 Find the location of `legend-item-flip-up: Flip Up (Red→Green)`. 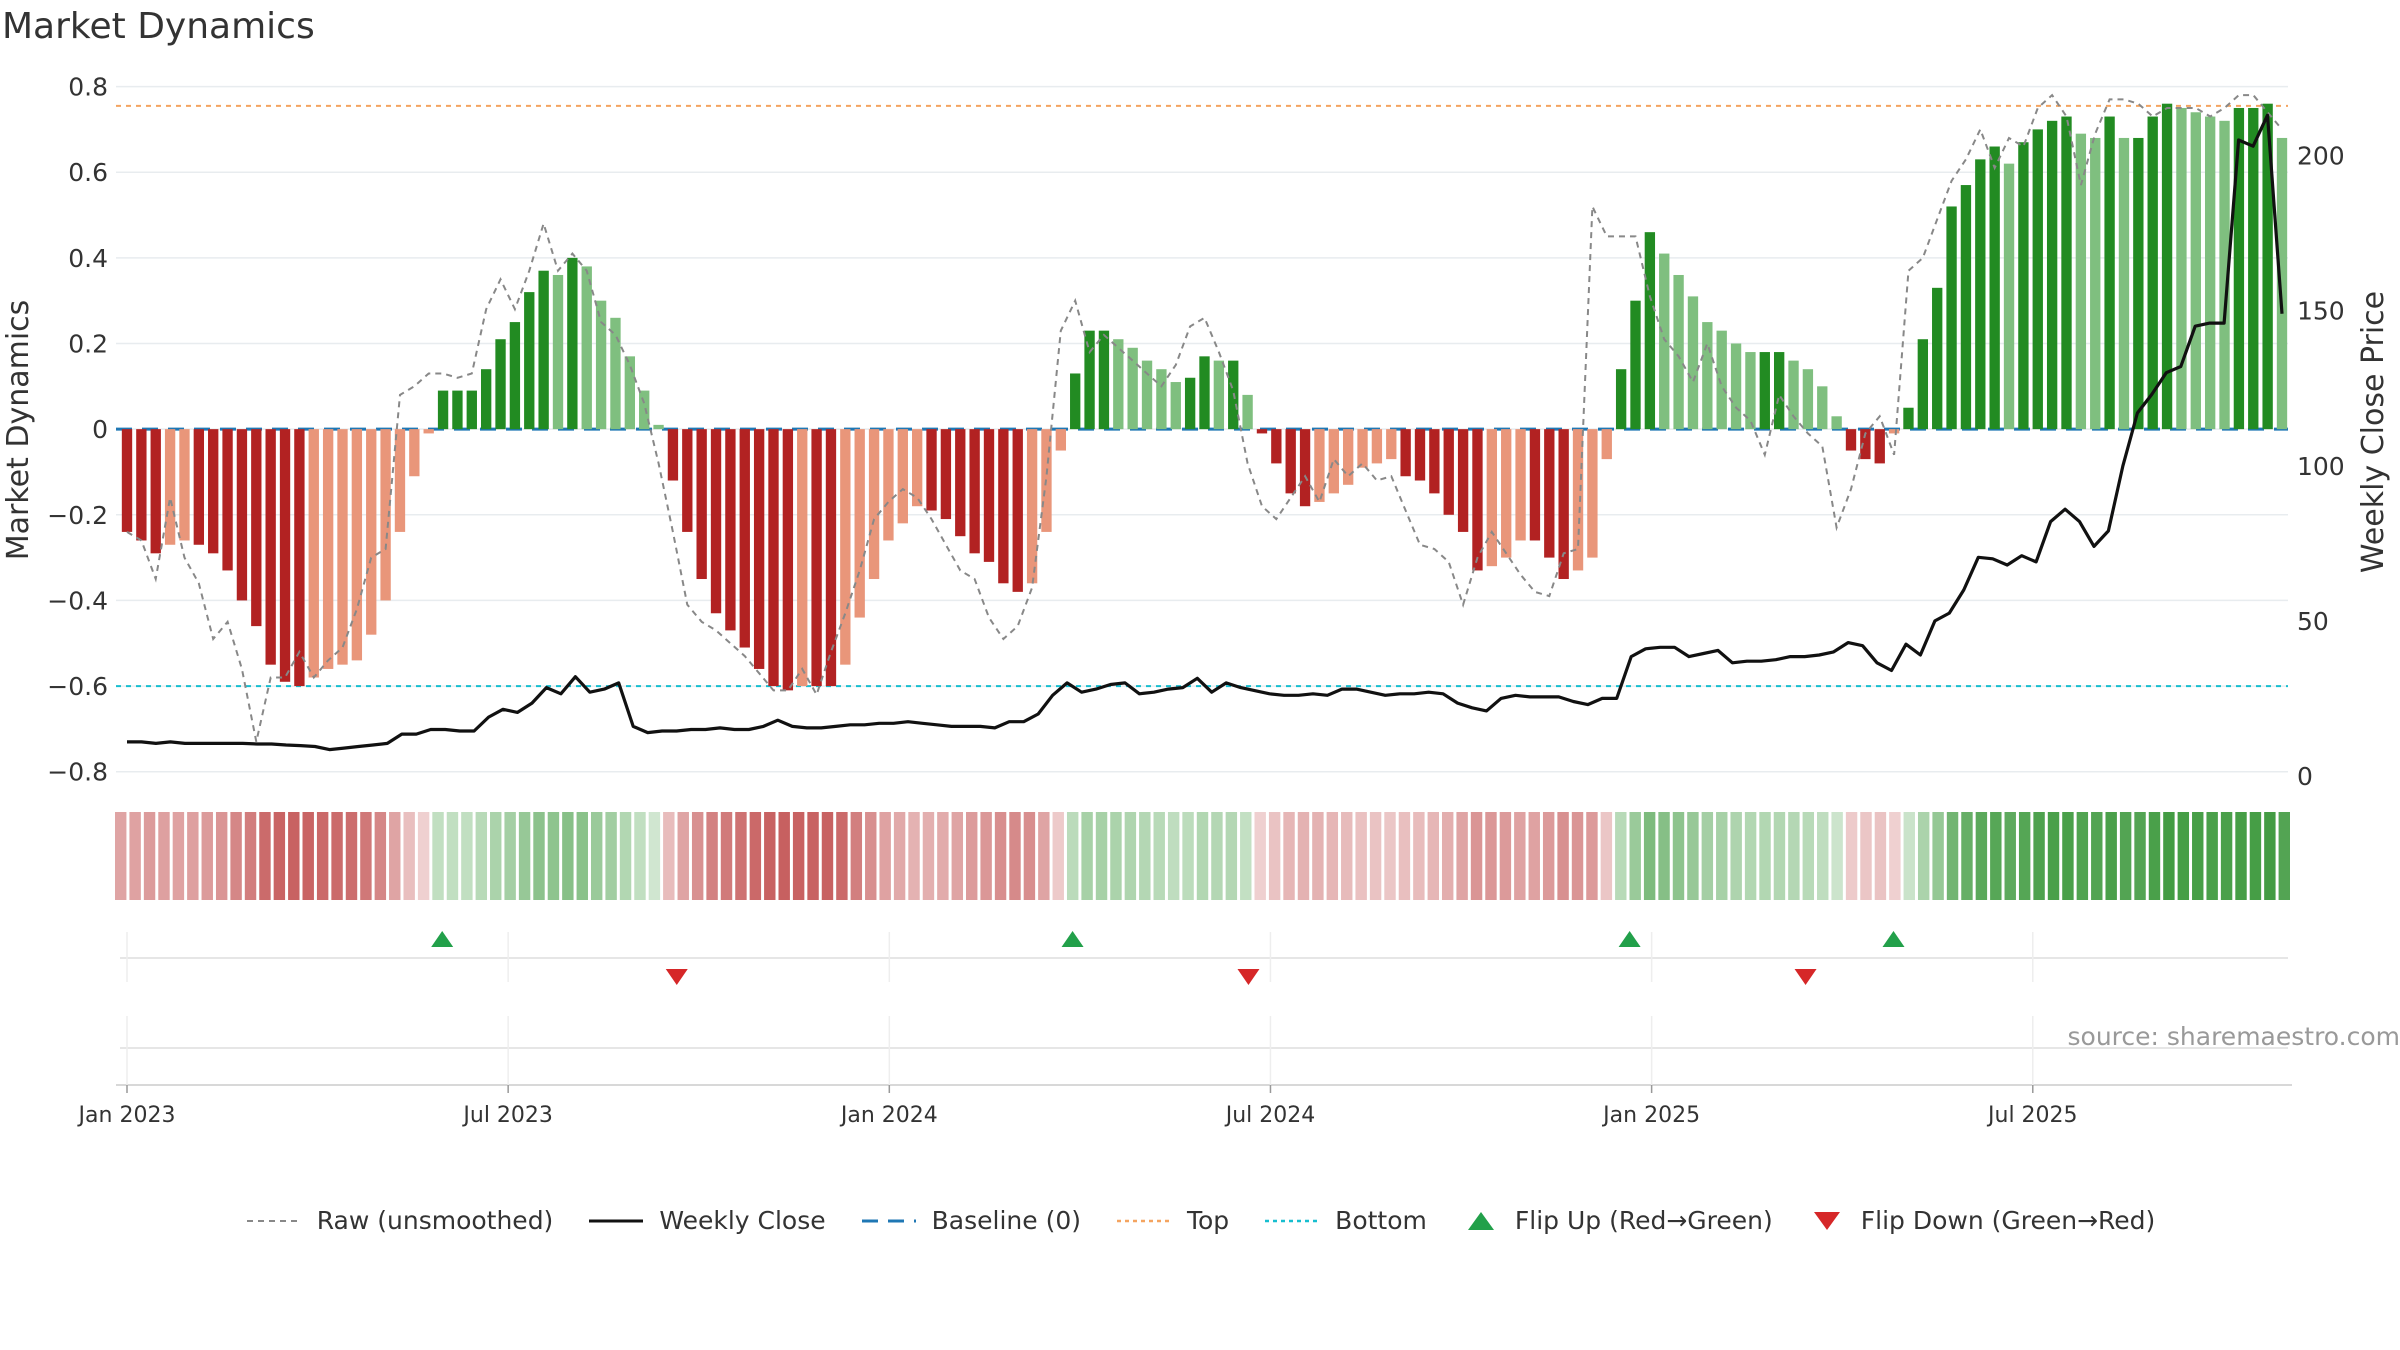

legend-item-flip-up: Flip Up (Red→Green) is located at coordinates (1617, 1220).